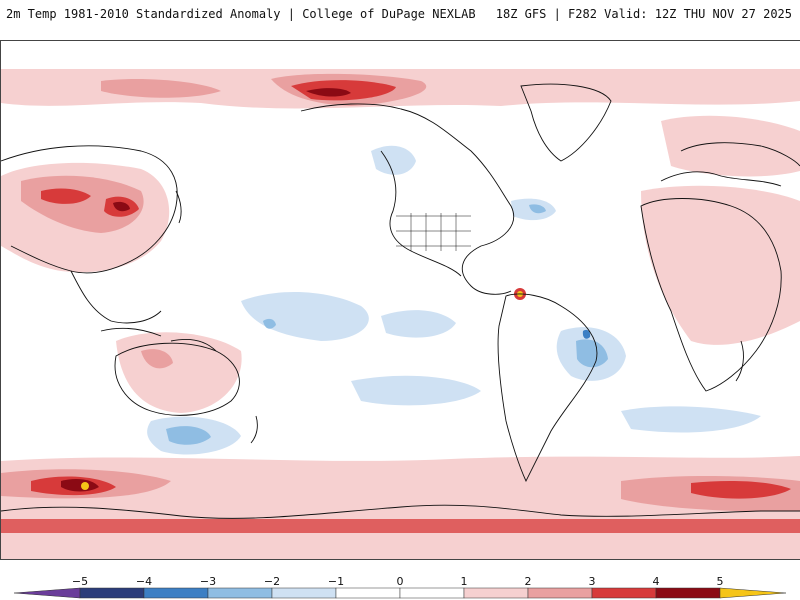 The height and width of the screenshot is (600, 800). What do you see at coordinates (305, 316) in the screenshot?
I see `pacific-cool-anomaly` at bounding box center [305, 316].